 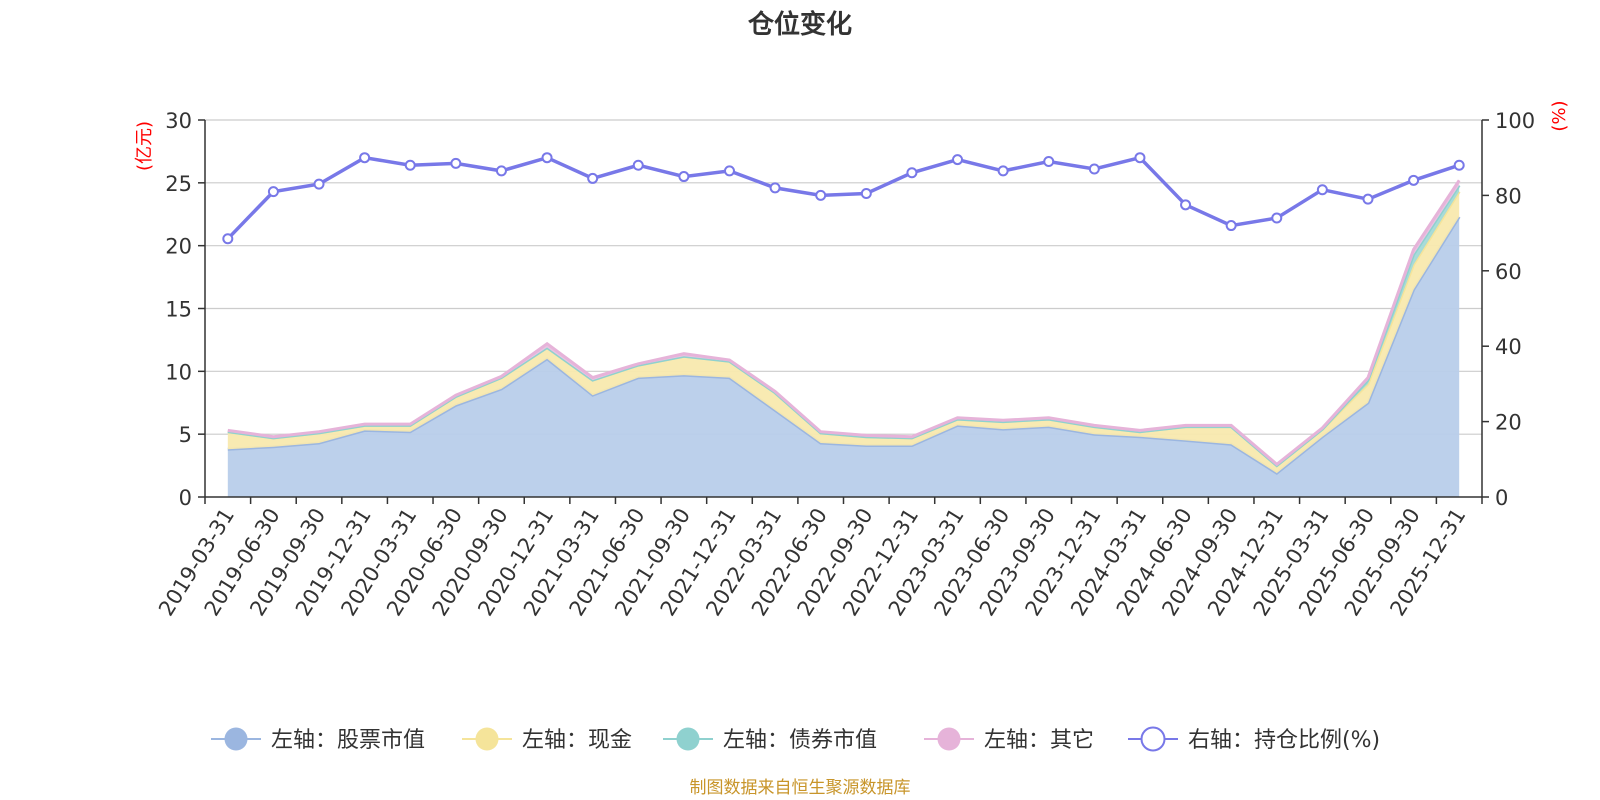 I want to click on ratio-line-path, so click(x=843, y=198).